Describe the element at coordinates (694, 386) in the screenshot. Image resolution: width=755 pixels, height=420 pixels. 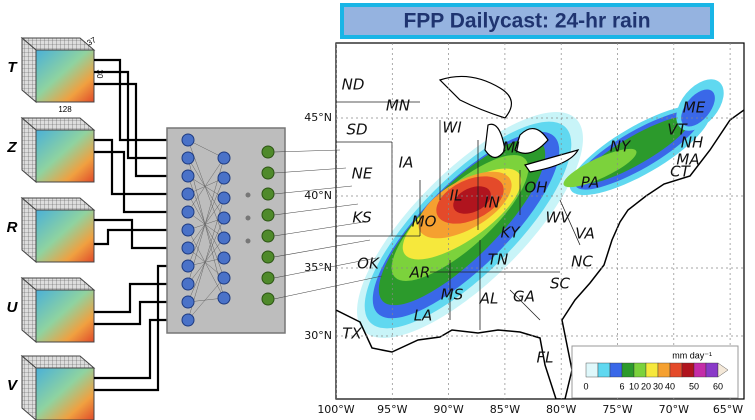
I see `colorbar-tick: 50` at that location.